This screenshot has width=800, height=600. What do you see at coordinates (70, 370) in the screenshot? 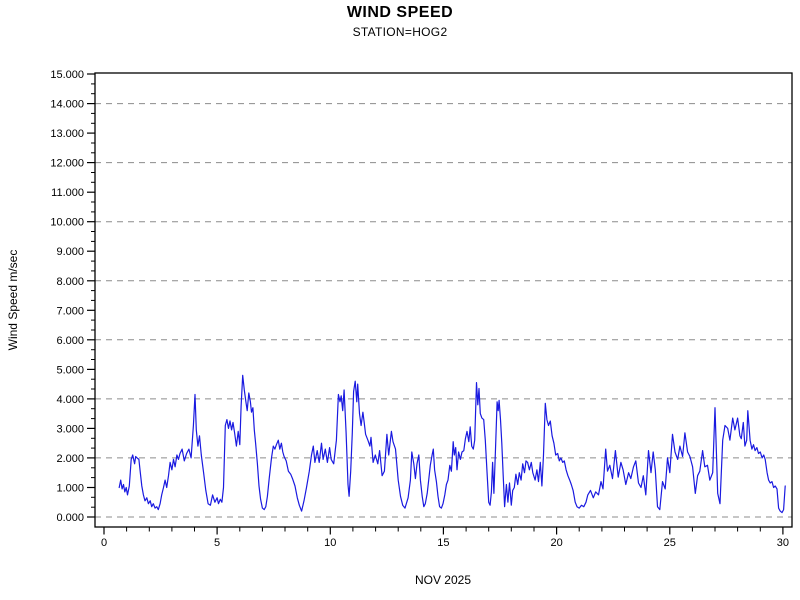
I see `y-tick-label: 5.000` at bounding box center [70, 370].